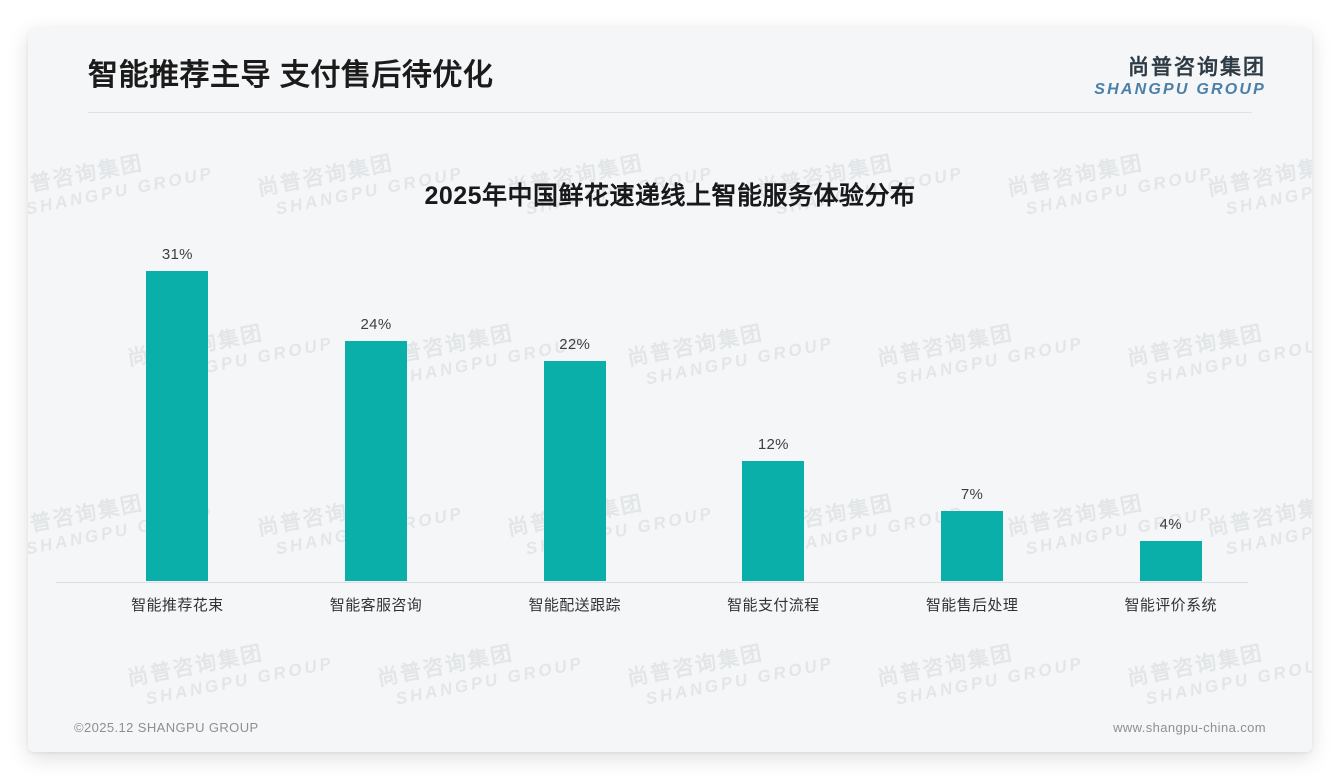  What do you see at coordinates (670, 71) in the screenshot?
I see `slide-header: 智能推荐主导 支付售后待优化 尚普咨询集团 SHANGPU GROUP` at bounding box center [670, 71].